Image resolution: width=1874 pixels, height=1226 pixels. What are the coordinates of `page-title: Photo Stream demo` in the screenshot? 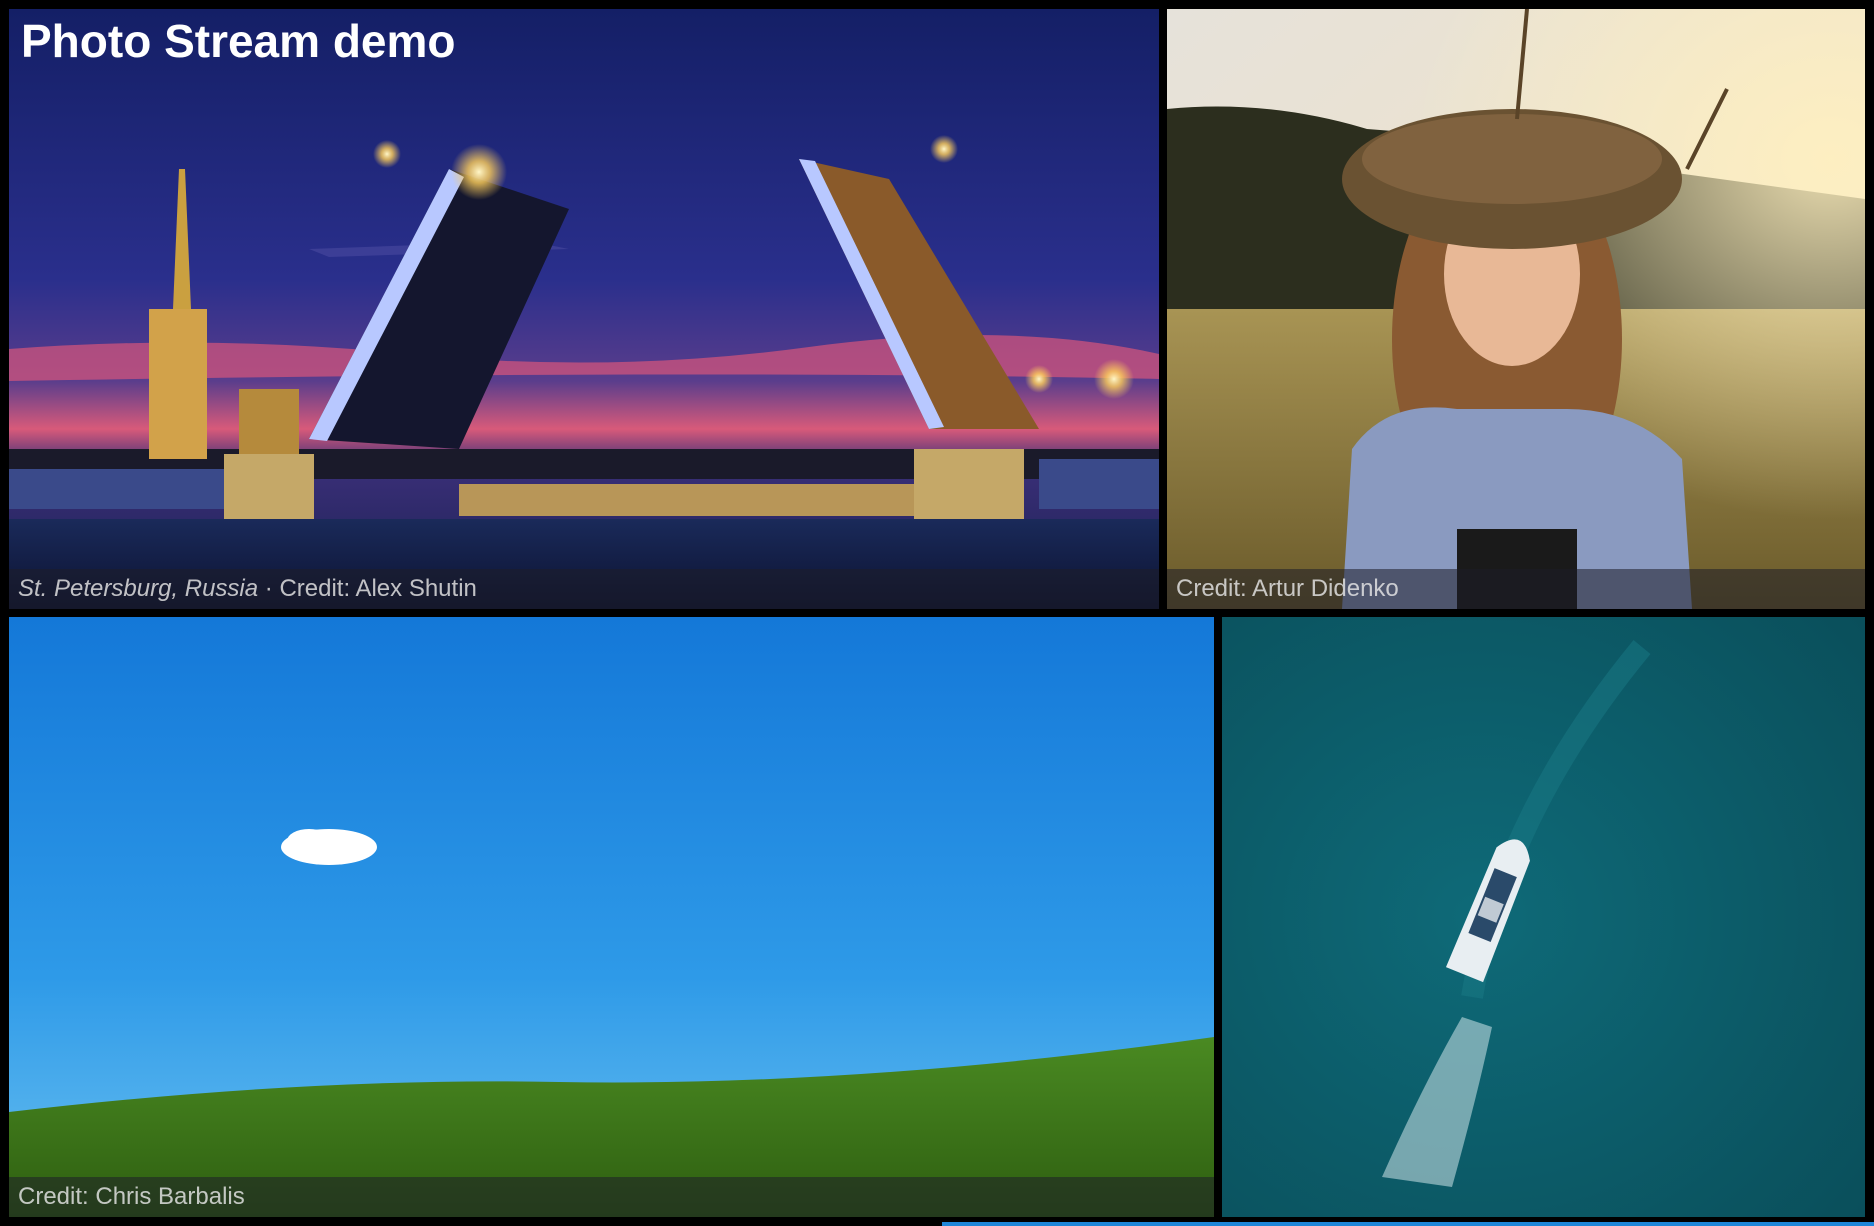 It's located at (238, 41).